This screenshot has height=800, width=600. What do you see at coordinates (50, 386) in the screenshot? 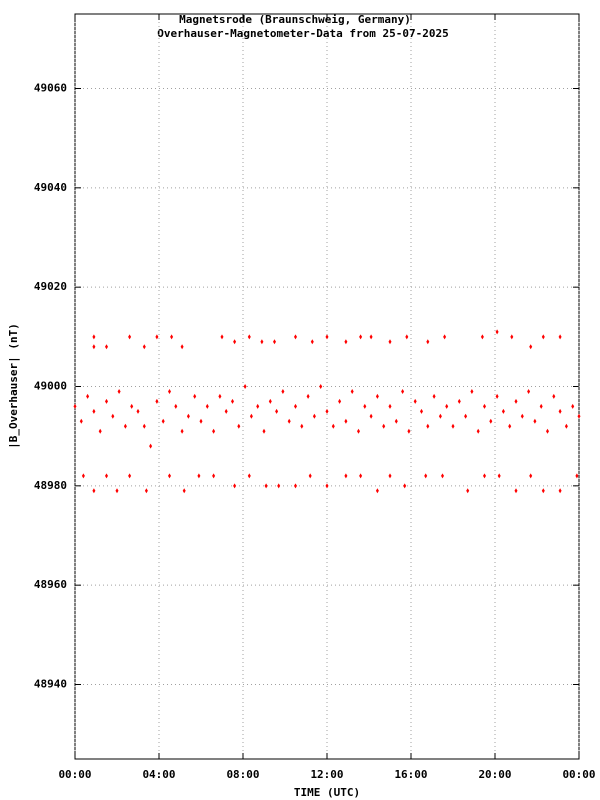
I see `y-tick-label: 49000` at bounding box center [50, 386].